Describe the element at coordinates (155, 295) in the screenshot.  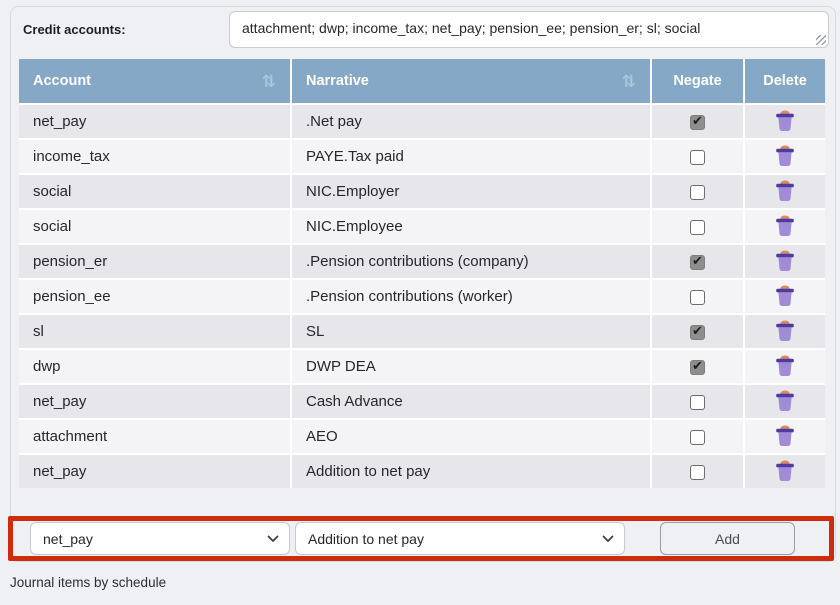
I see `account-cell: pension_ee` at that location.